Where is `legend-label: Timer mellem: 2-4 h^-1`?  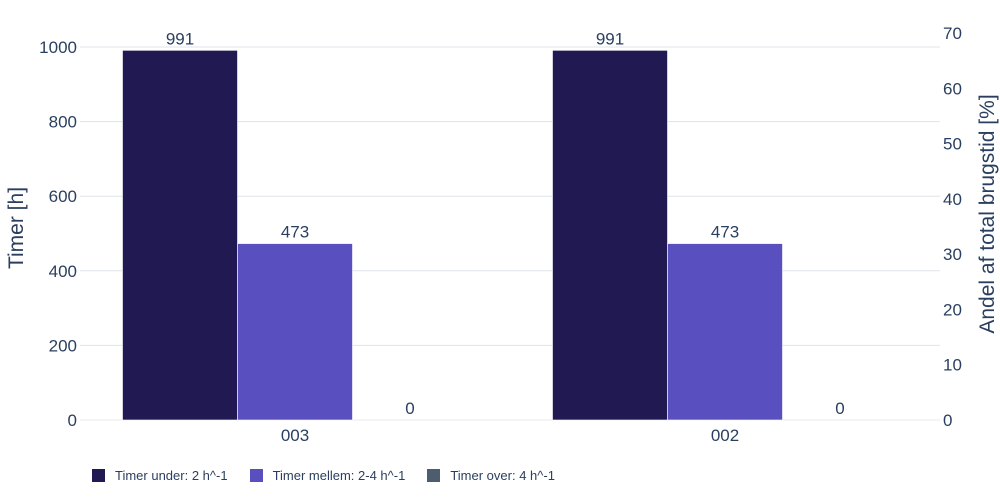
legend-label: Timer mellem: 2-4 h^-1 is located at coordinates (339, 475).